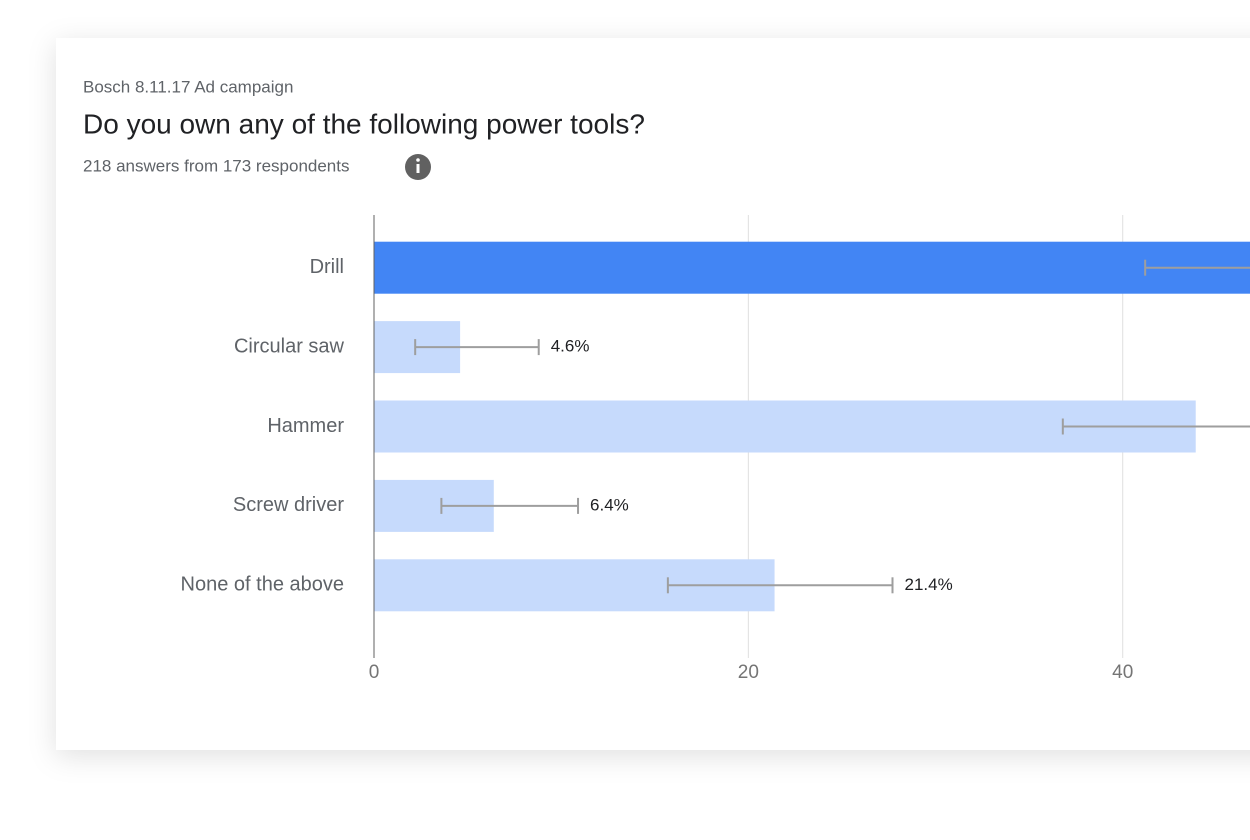 The image size is (1250, 840). Describe the element at coordinates (327, 267) in the screenshot. I see `y-tick-label: Drill` at that location.